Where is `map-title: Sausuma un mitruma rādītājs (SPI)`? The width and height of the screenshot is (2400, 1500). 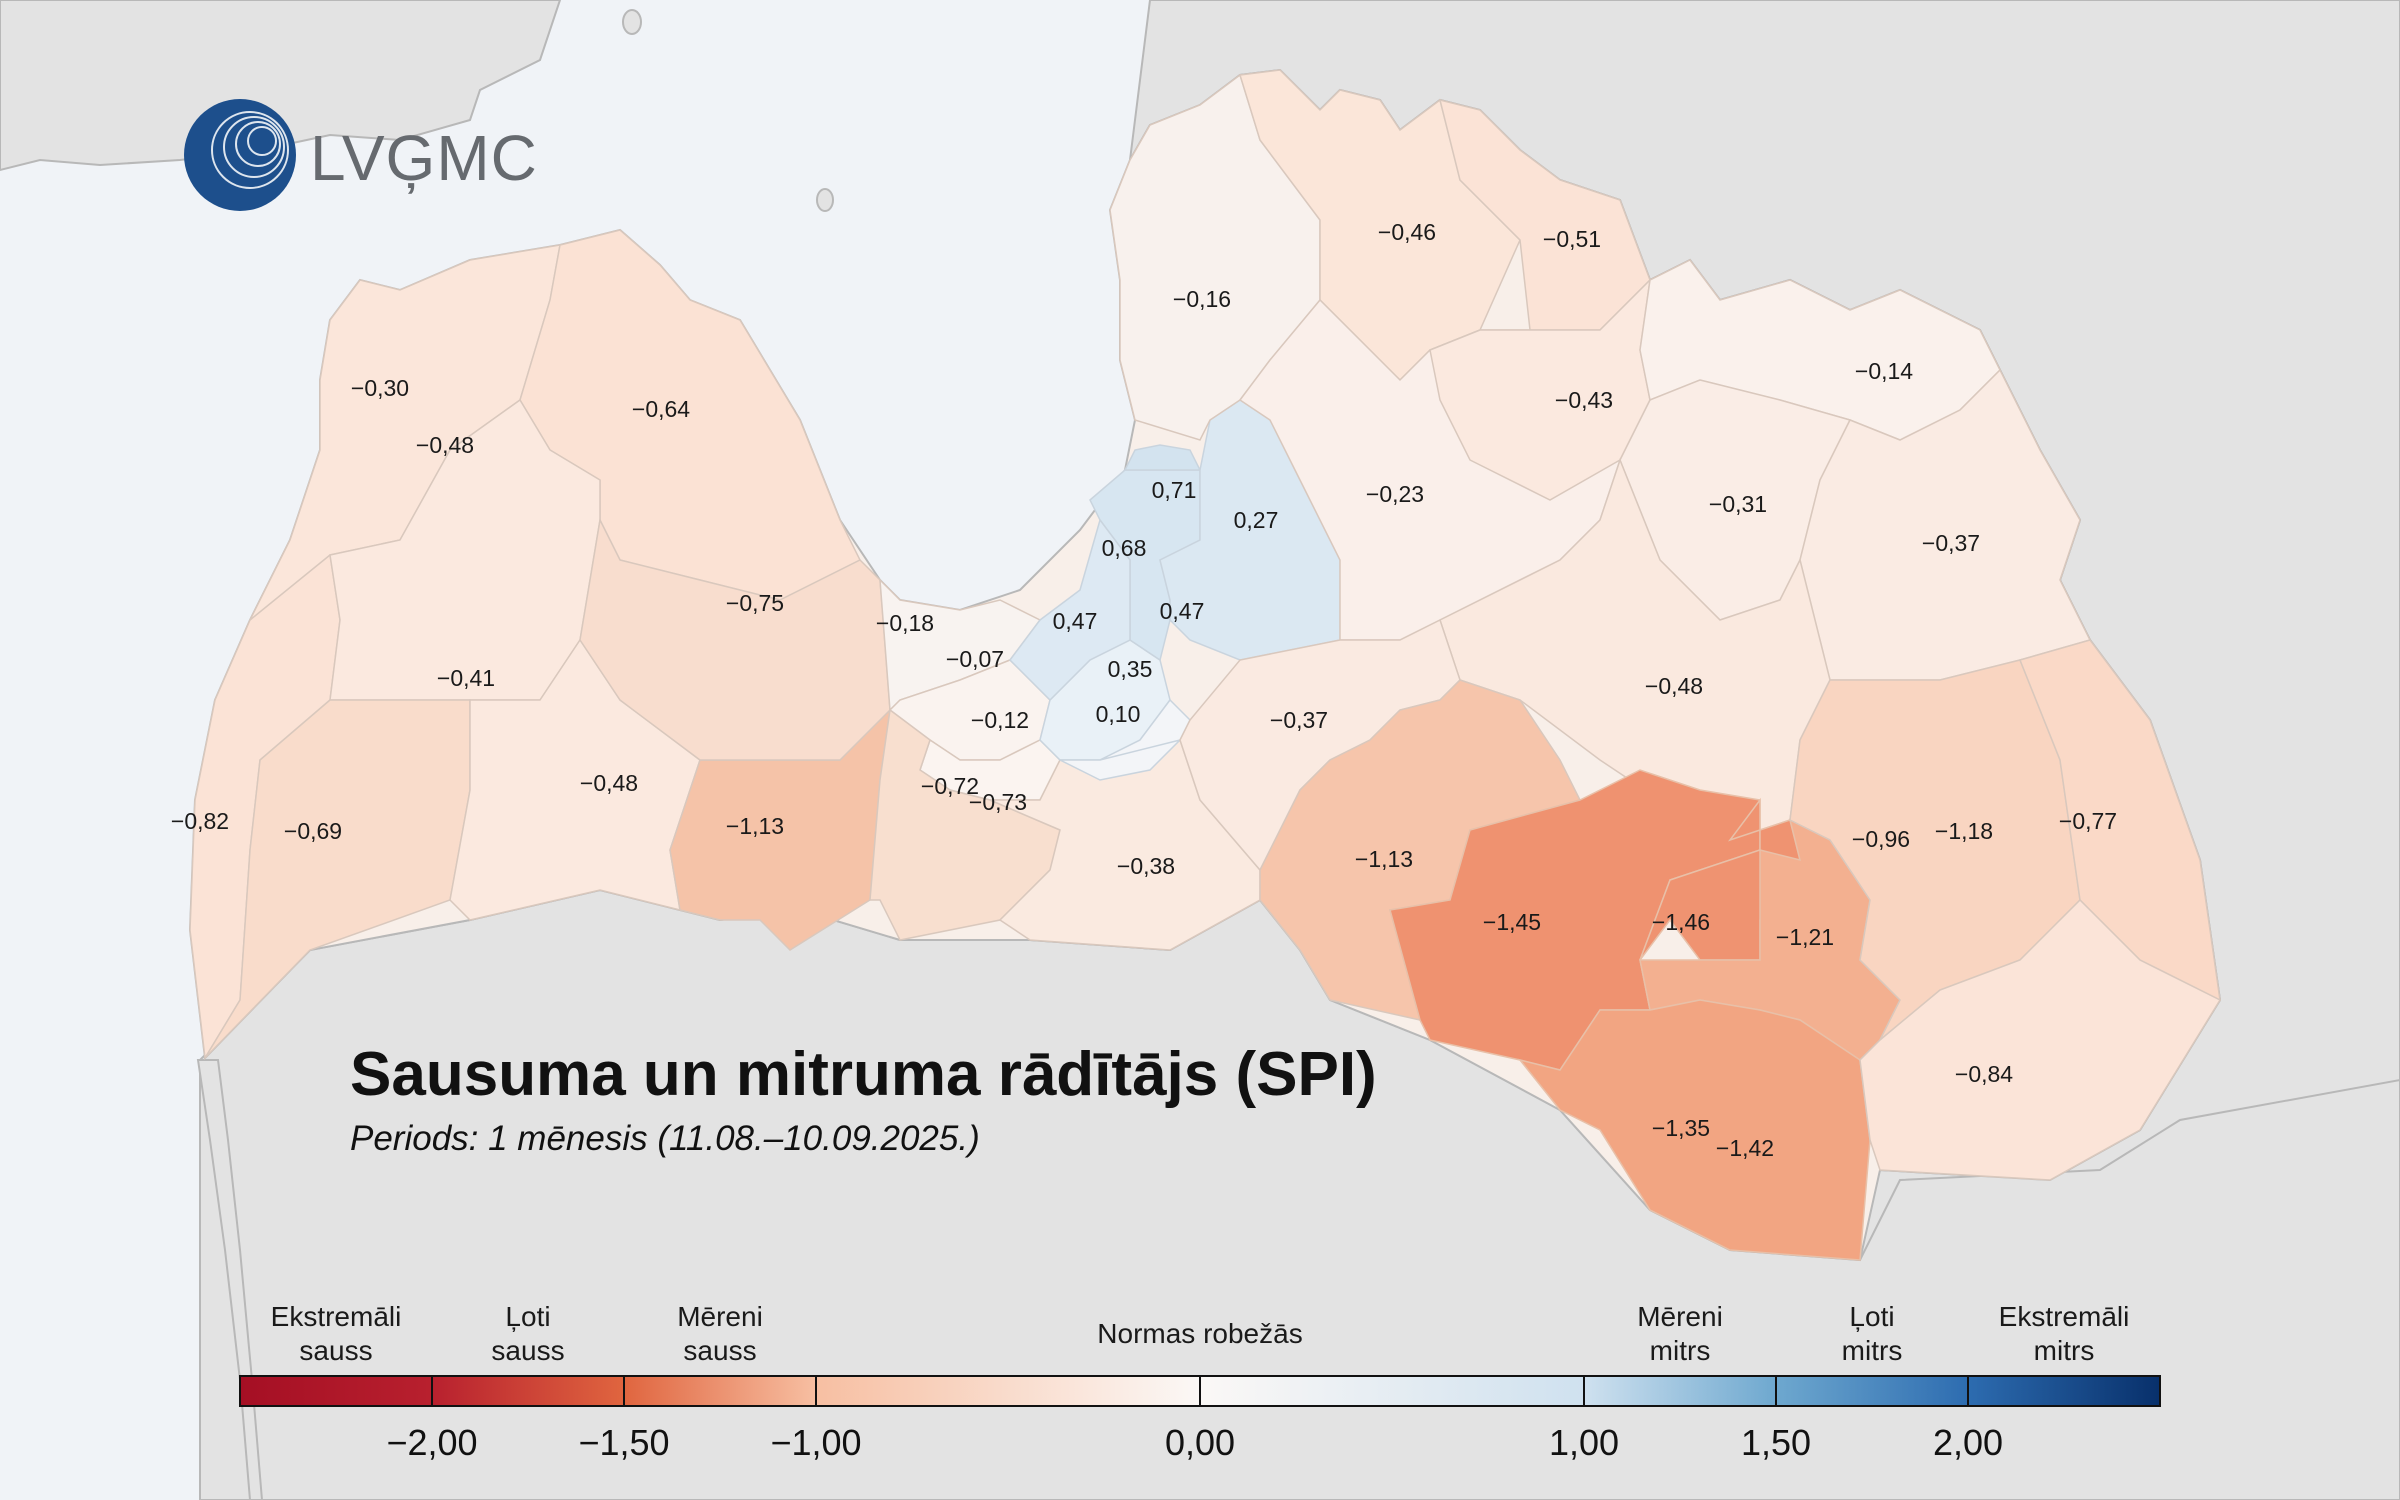
map-title: Sausuma un mitruma rādītājs (SPI) is located at coordinates (863, 1074).